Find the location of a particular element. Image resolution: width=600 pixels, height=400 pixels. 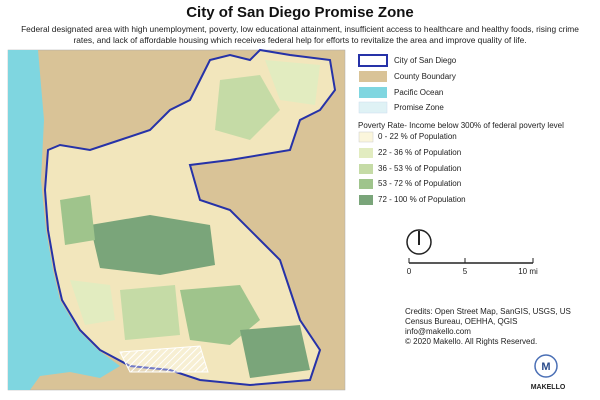

logo: M MAKELLO is located at coordinates (548, 372).